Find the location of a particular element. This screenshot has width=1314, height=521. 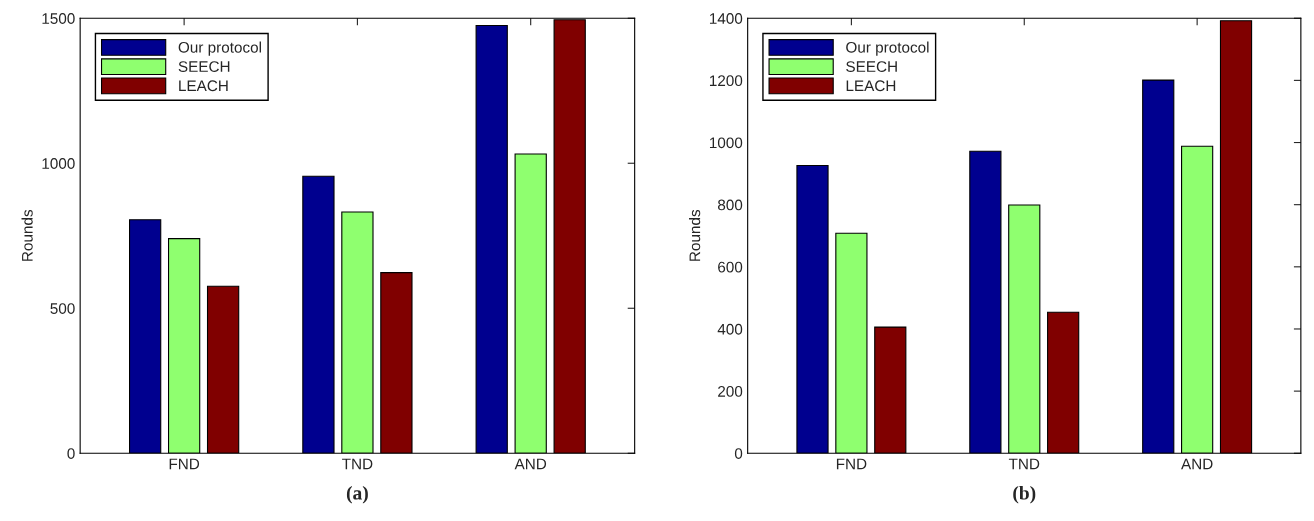

y-tick-label: 1200 is located at coordinates (726, 81).